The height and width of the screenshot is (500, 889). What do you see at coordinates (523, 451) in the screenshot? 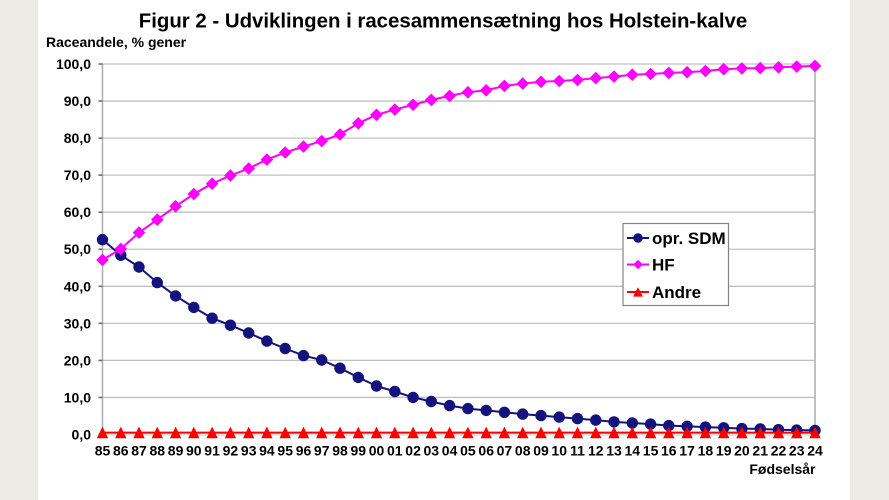
I see `svg-text: 08` at bounding box center [523, 451].